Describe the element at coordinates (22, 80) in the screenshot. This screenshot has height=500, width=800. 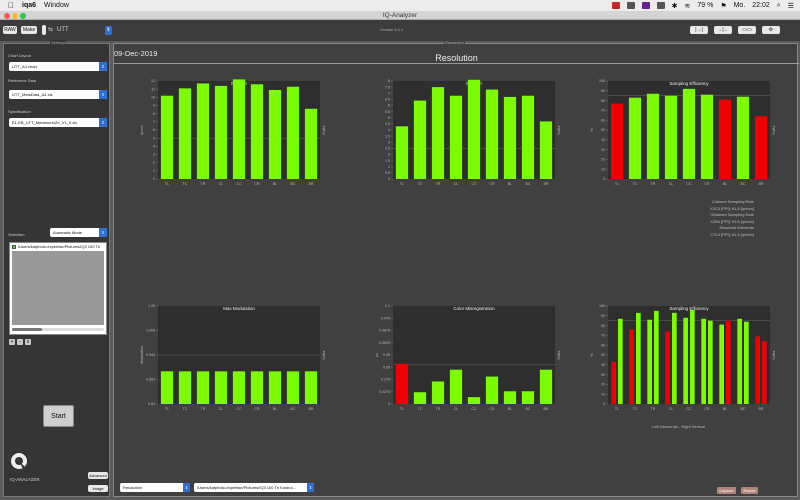
I see `reference-data-label: Reference Data` at that location.